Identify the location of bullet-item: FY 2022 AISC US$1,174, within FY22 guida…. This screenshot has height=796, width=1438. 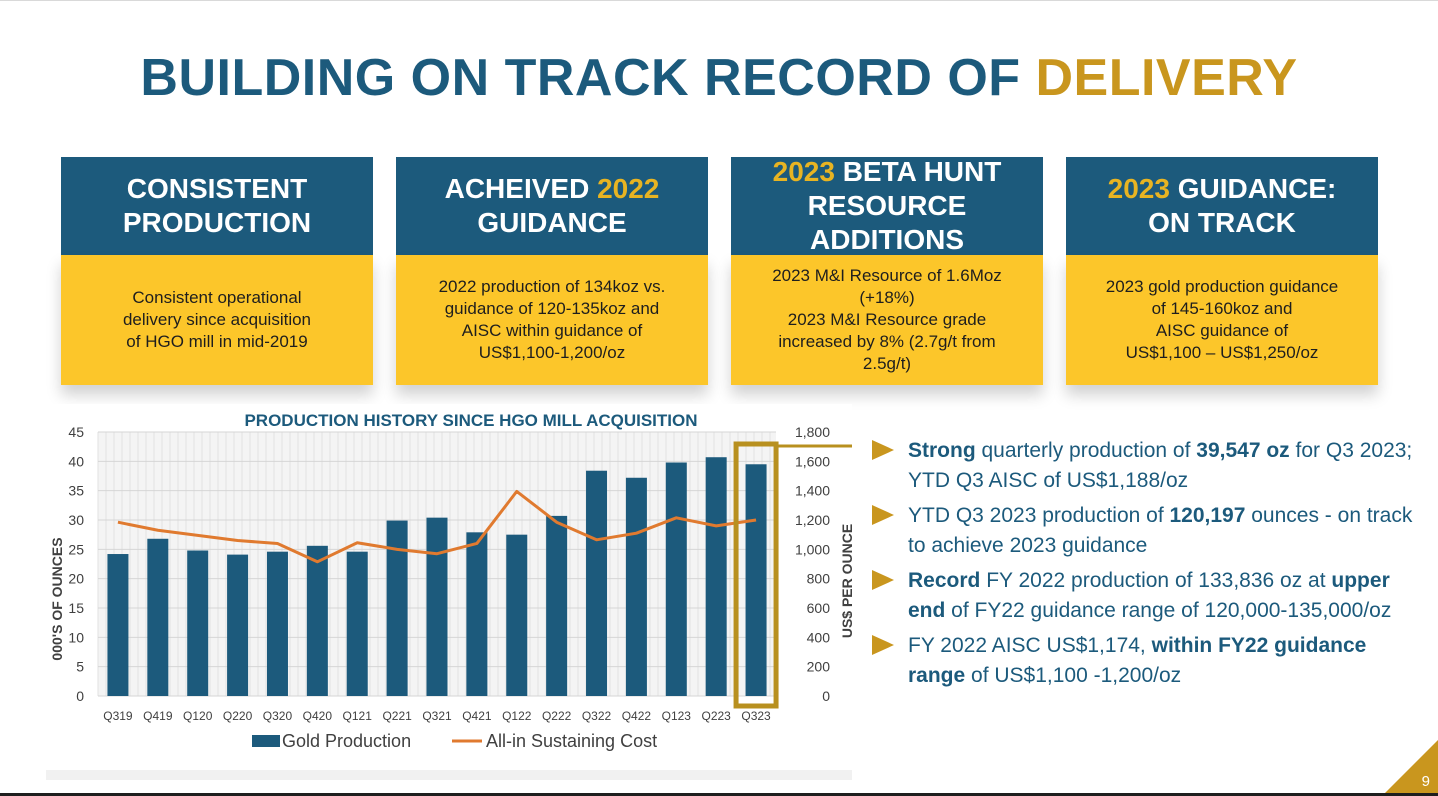
(1150, 661).